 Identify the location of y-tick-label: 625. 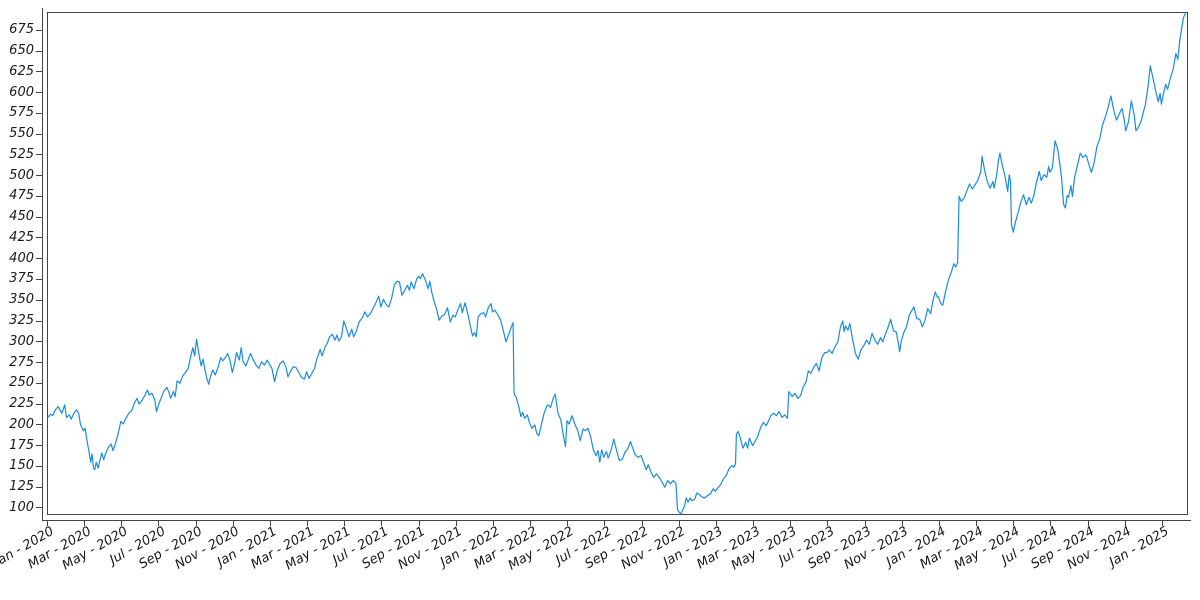
(21, 71).